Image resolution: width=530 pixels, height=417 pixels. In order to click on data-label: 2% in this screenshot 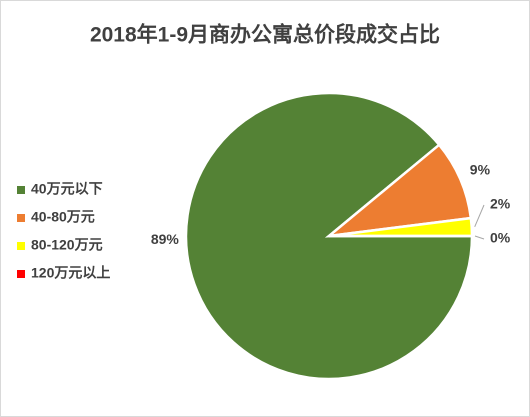, I will do `click(500, 204)`.